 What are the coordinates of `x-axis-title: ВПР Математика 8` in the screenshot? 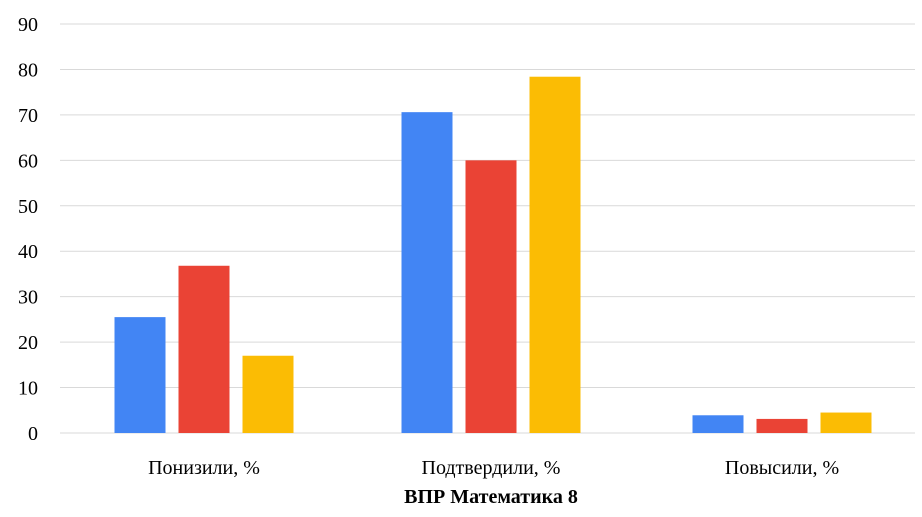 It's located at (491, 497).